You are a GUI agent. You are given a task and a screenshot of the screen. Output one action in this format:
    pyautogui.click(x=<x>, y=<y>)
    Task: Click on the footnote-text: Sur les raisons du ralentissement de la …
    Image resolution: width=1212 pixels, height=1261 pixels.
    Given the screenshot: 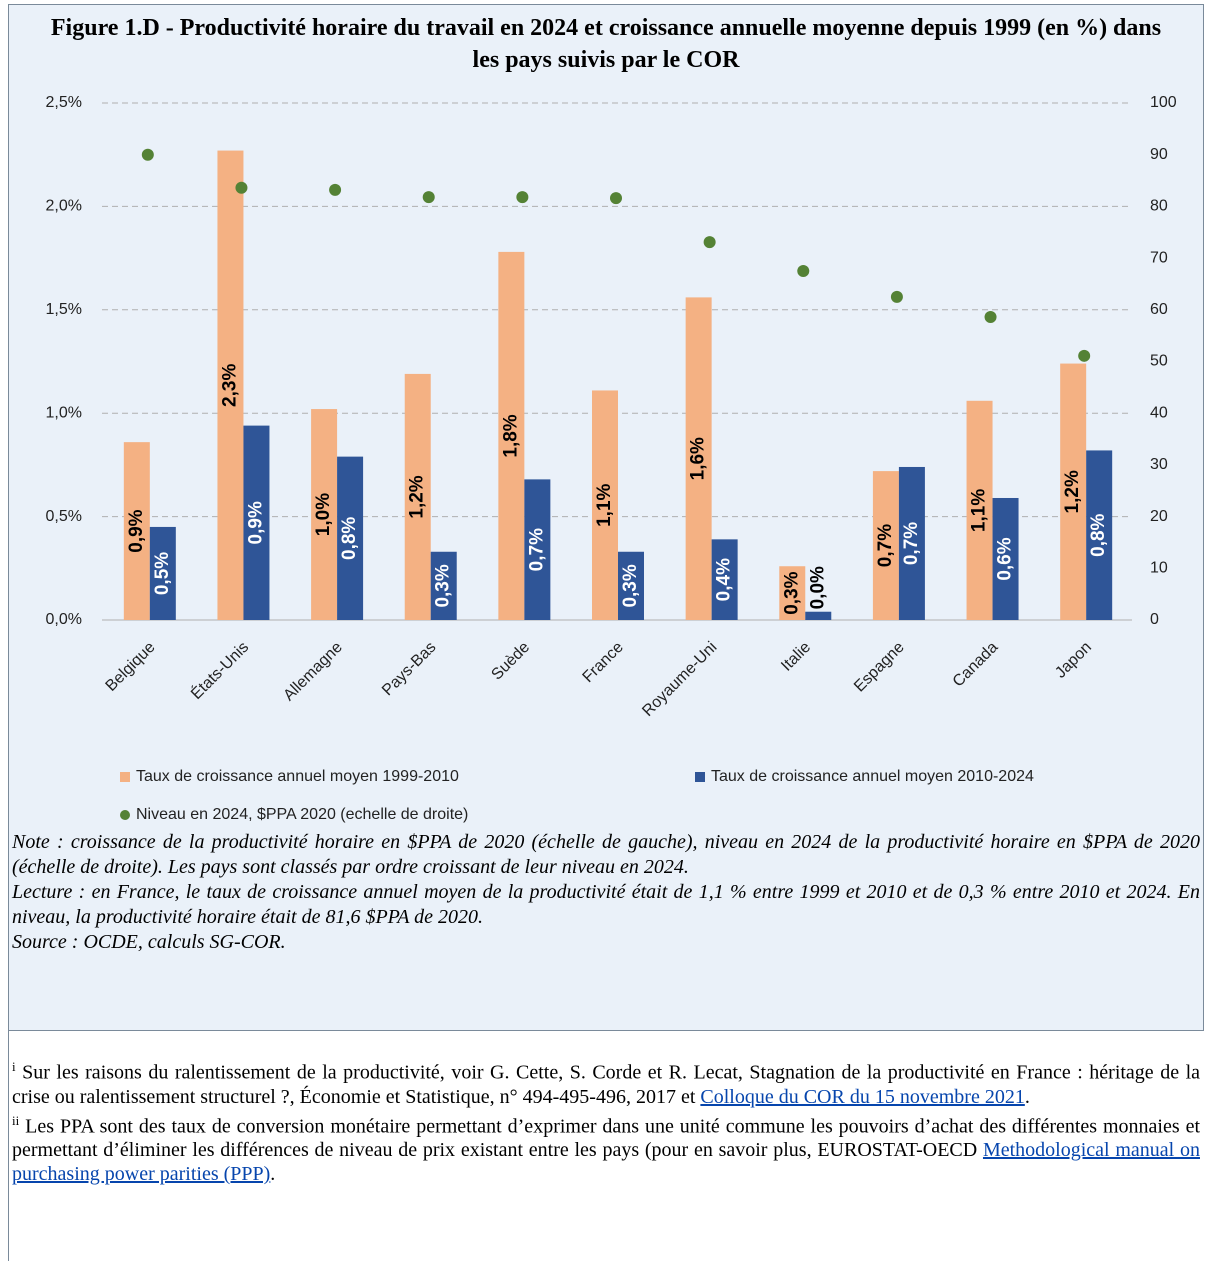 What is the action you would take?
    pyautogui.click(x=606, y=1084)
    